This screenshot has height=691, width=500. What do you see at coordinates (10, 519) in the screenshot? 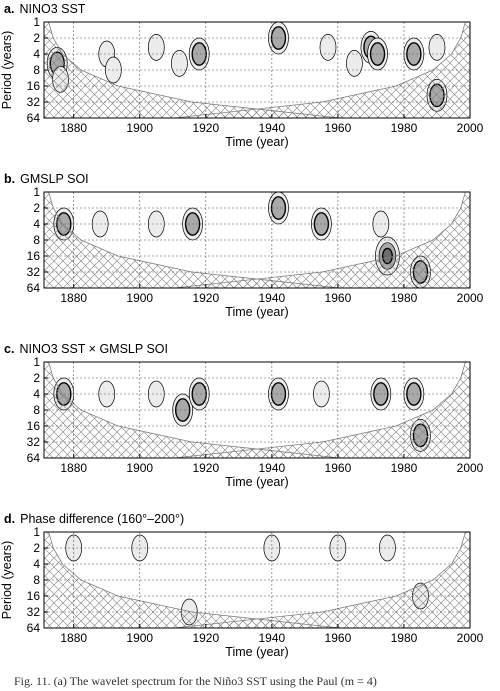
I see `panel-letter: d.` at bounding box center [10, 519].